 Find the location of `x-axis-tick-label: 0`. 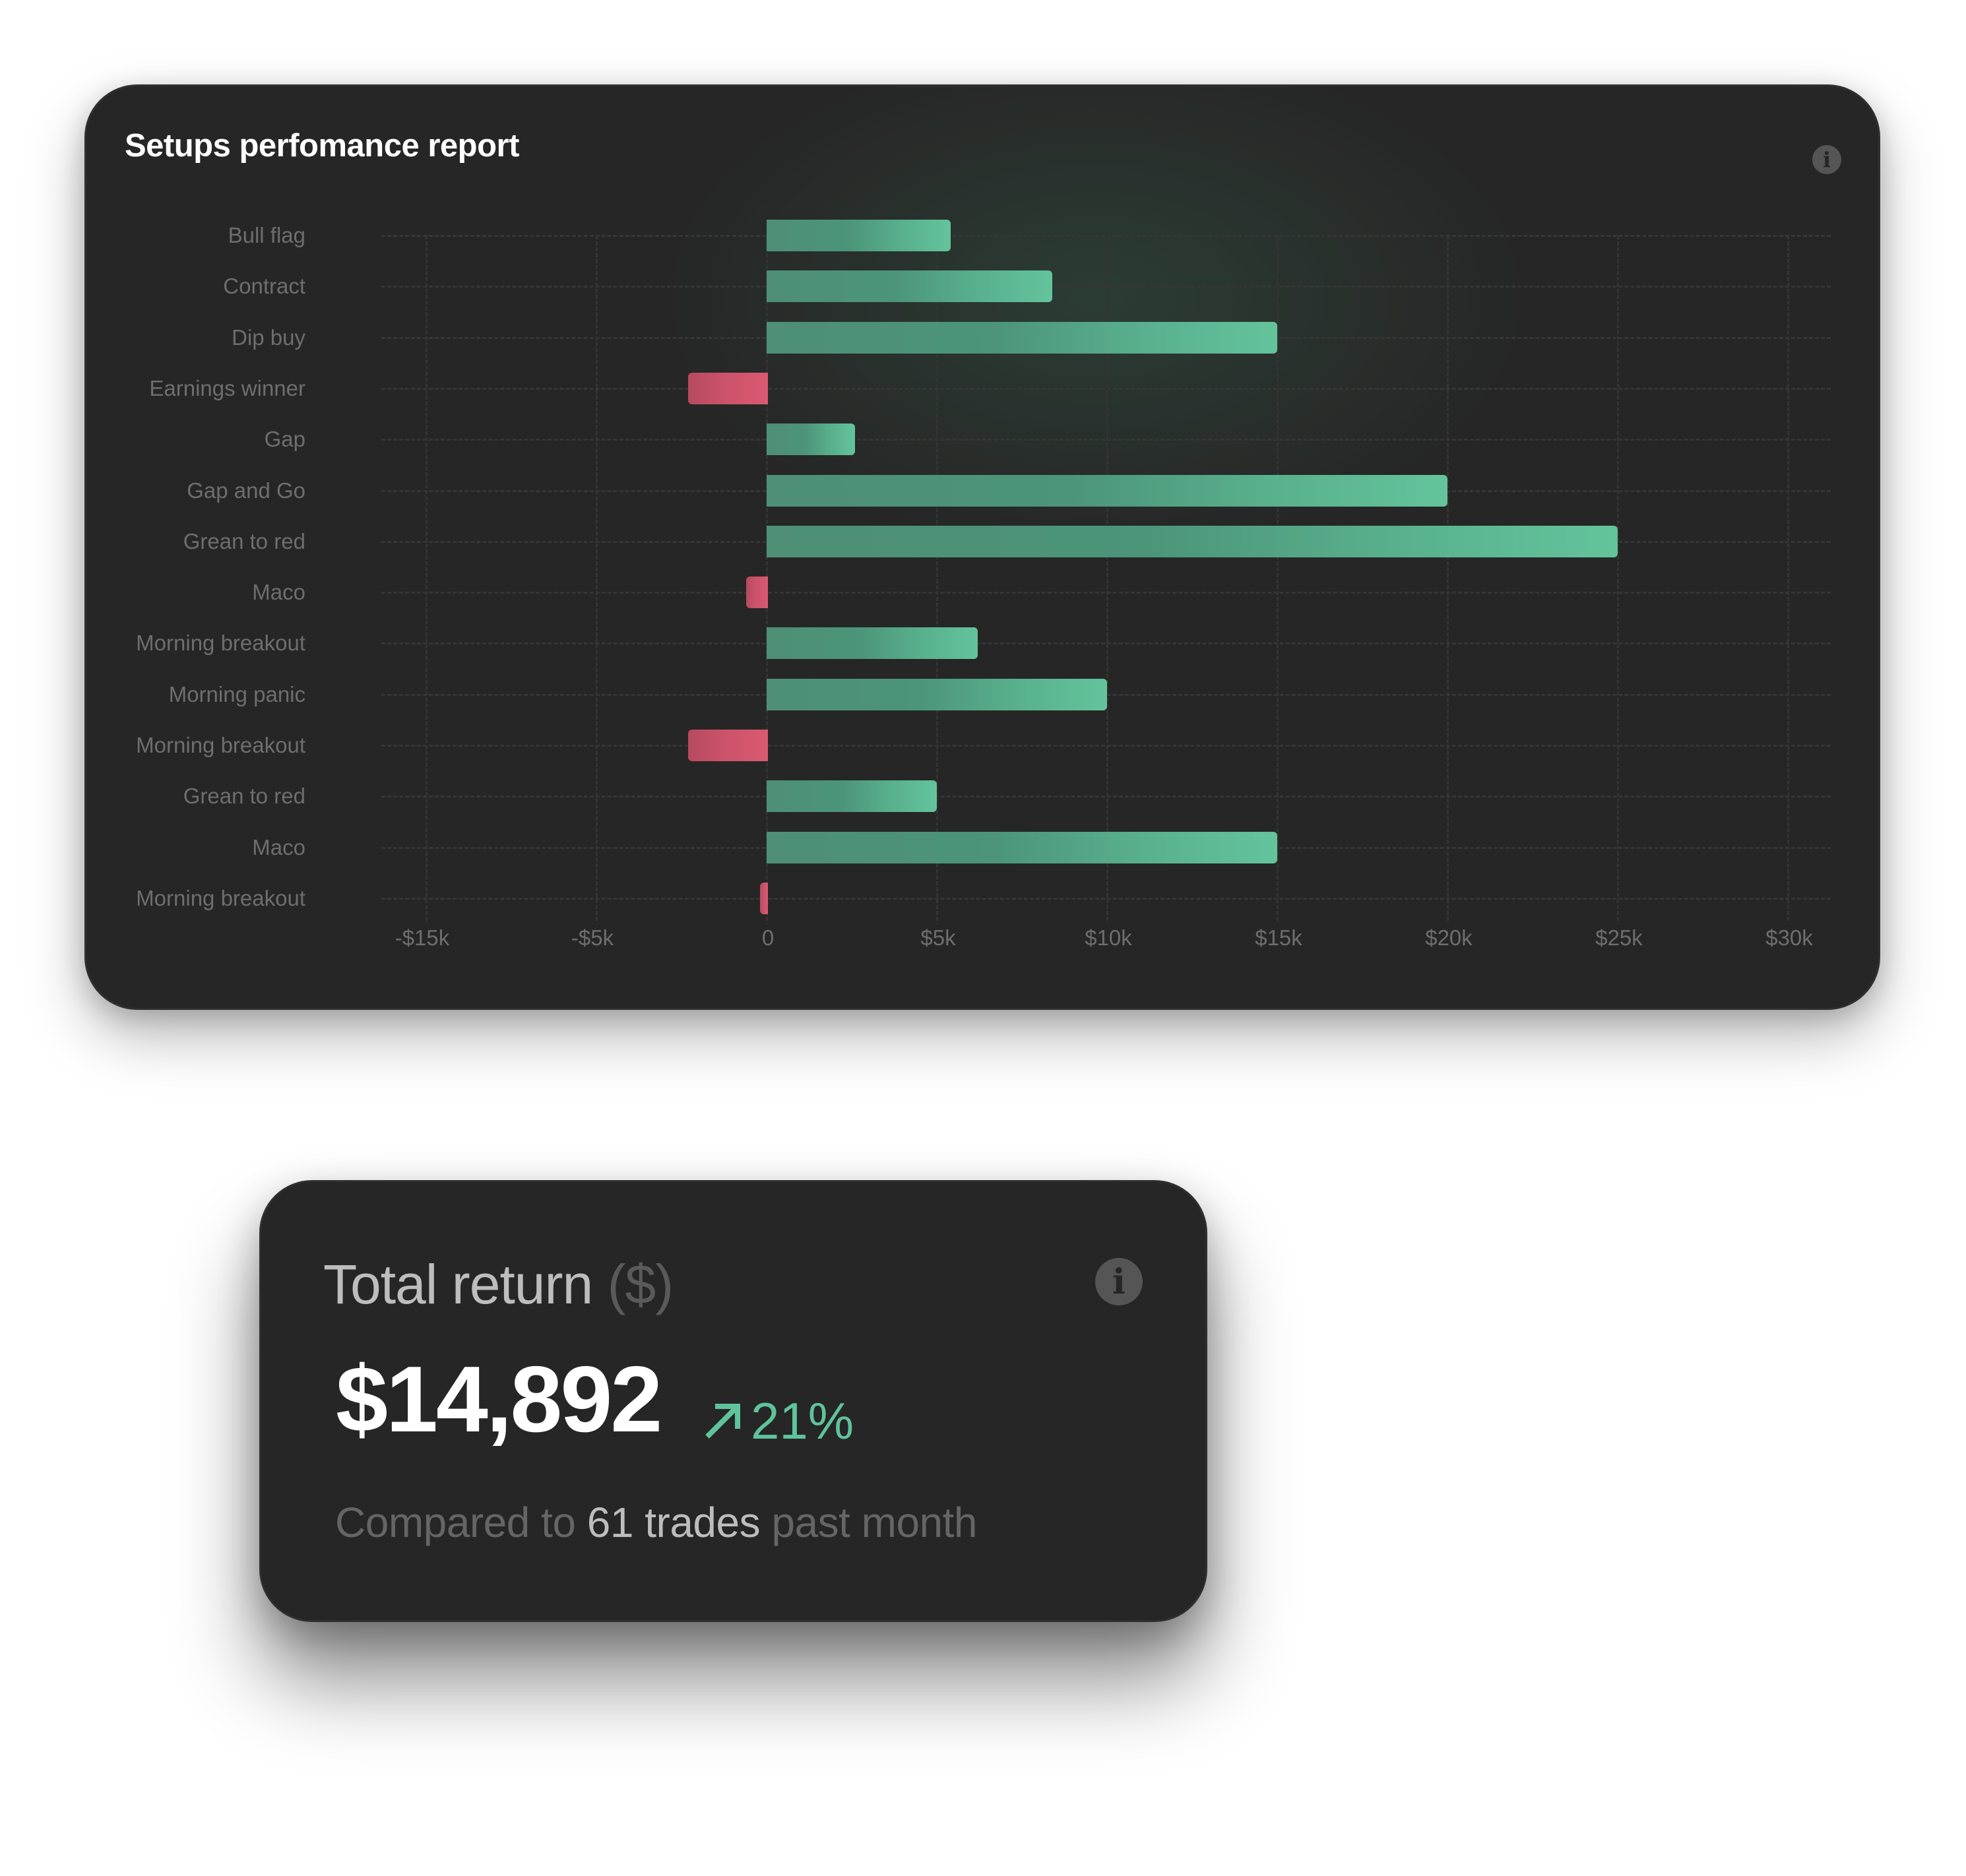

x-axis-tick-label: 0 is located at coordinates (768, 937).